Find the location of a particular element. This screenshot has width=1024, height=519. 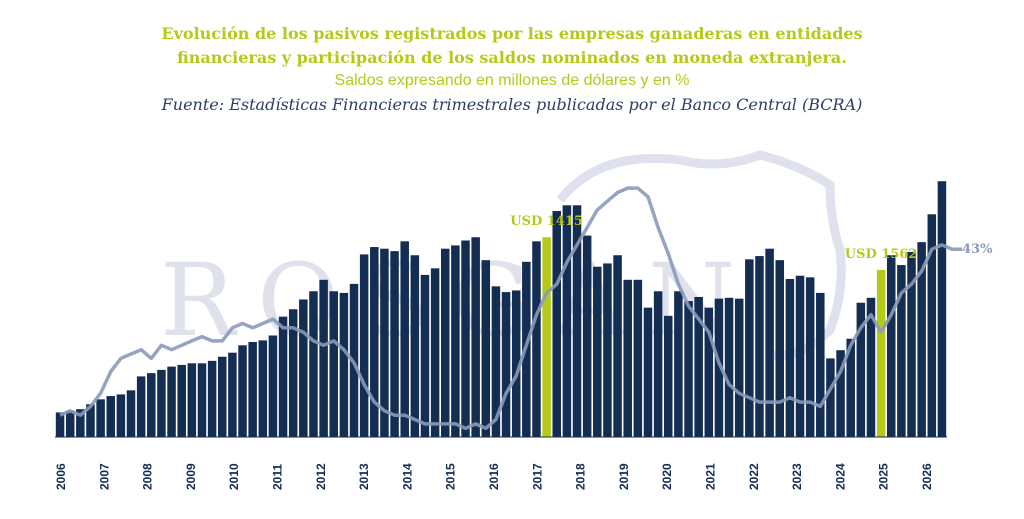

x-tick-label: 2015 is located at coordinates (451, 476).